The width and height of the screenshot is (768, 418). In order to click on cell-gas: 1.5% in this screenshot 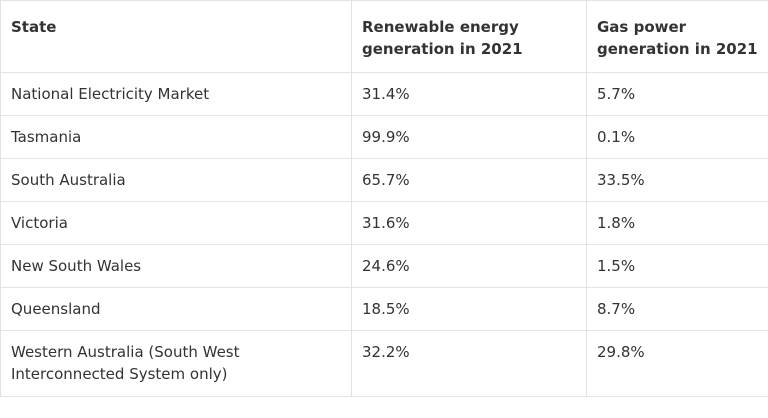, I will do `click(677, 266)`.